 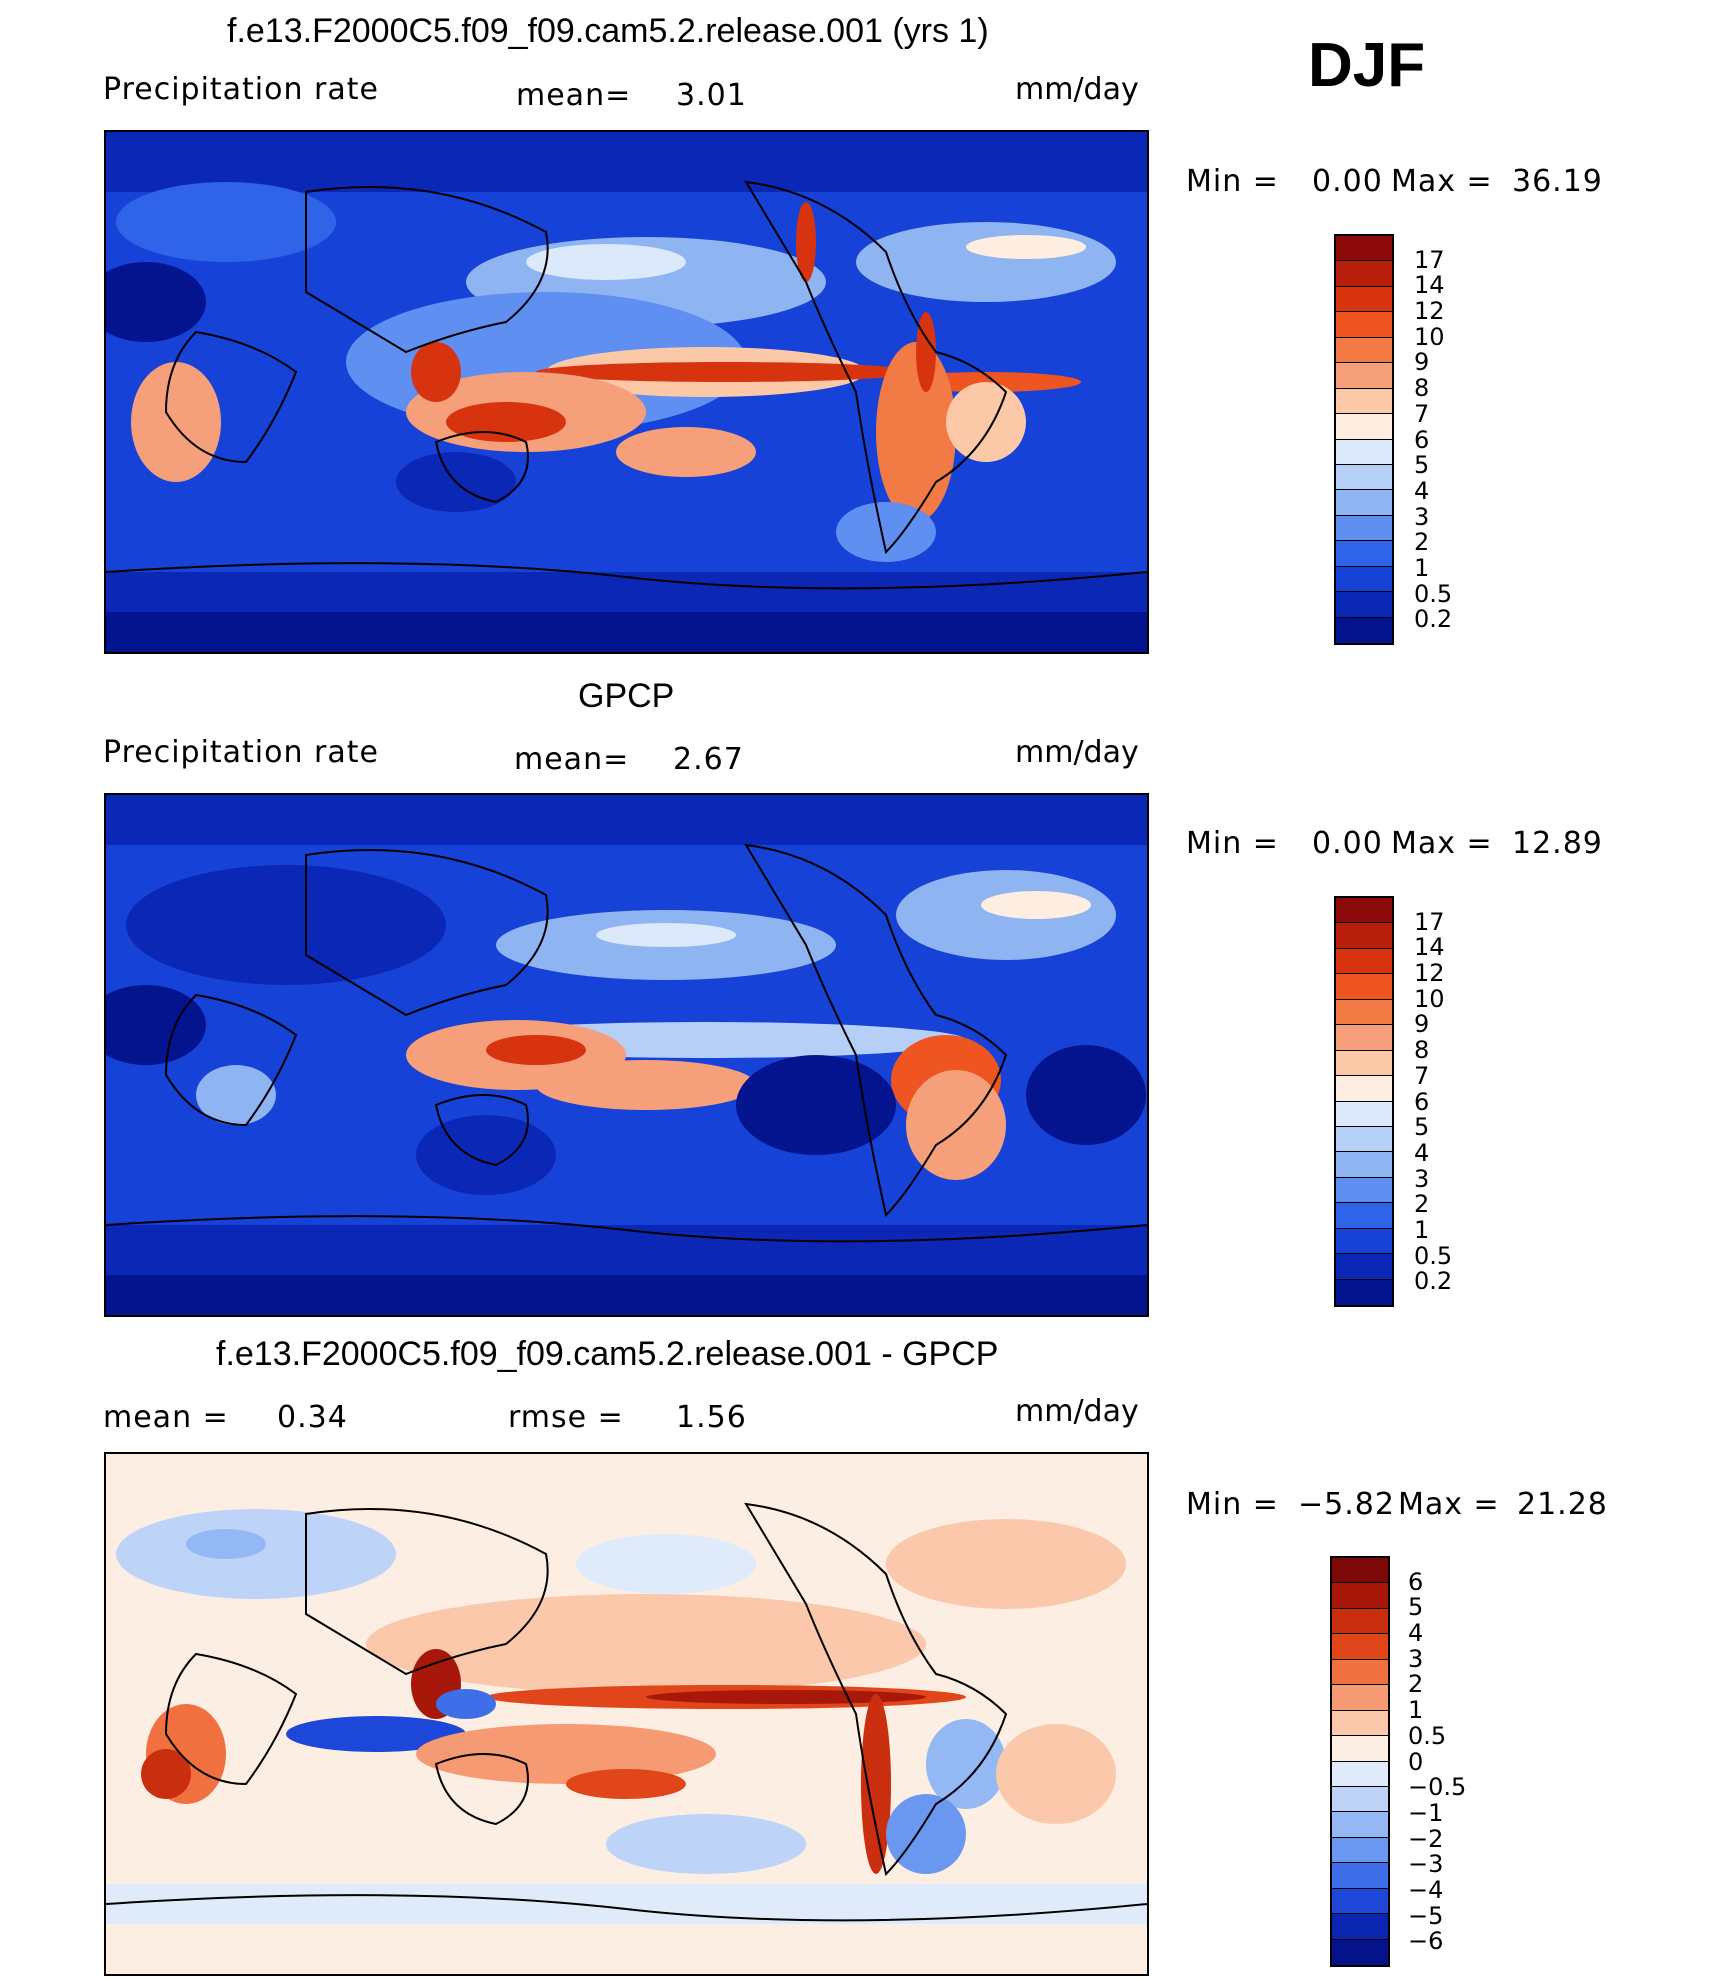 I want to click on panel2-units: mm/day, so click(x=1077, y=752).